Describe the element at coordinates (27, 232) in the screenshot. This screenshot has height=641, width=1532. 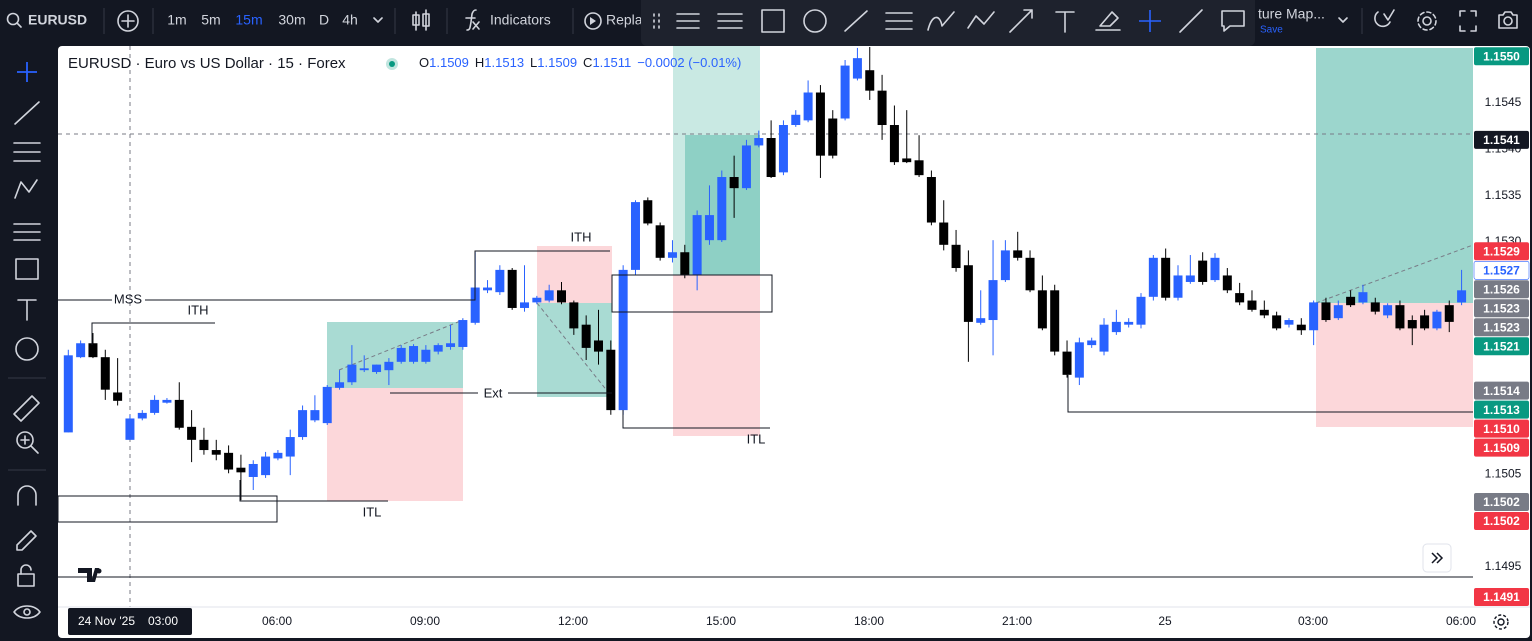
I see `projection-tool` at that location.